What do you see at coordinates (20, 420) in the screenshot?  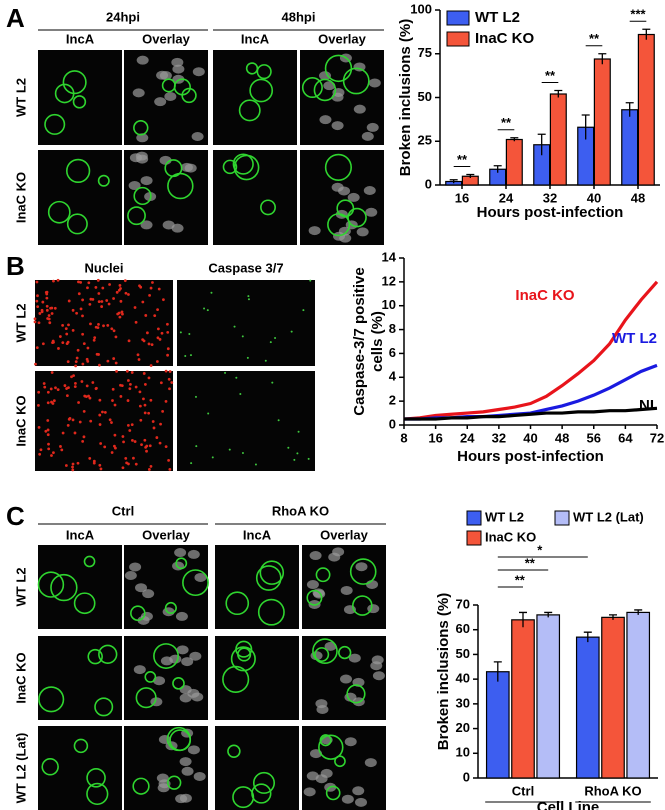 I see `row-label: InaC KO` at bounding box center [20, 420].